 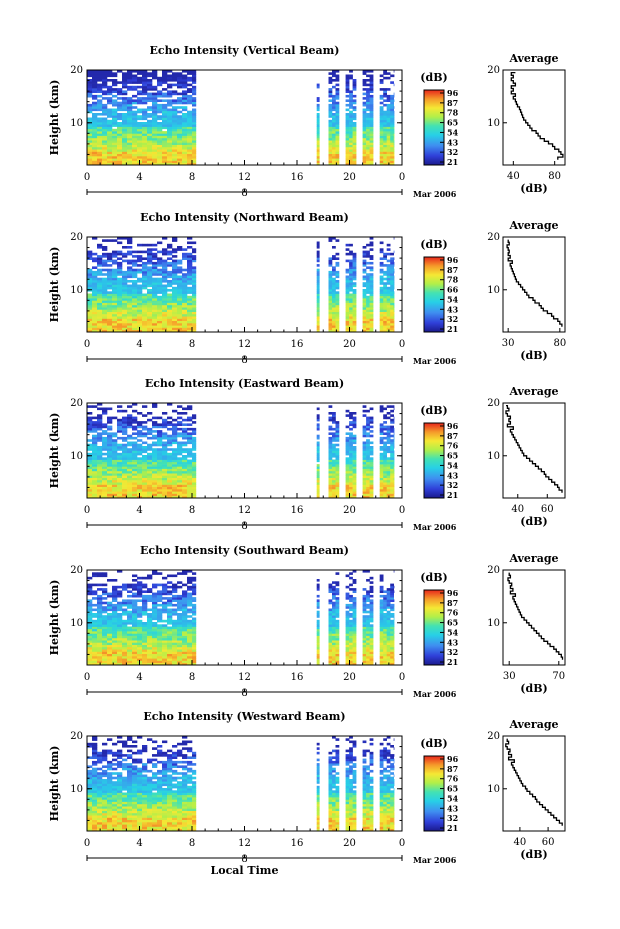 I want to click on x-tick-label: 8, so click(x=192, y=344).